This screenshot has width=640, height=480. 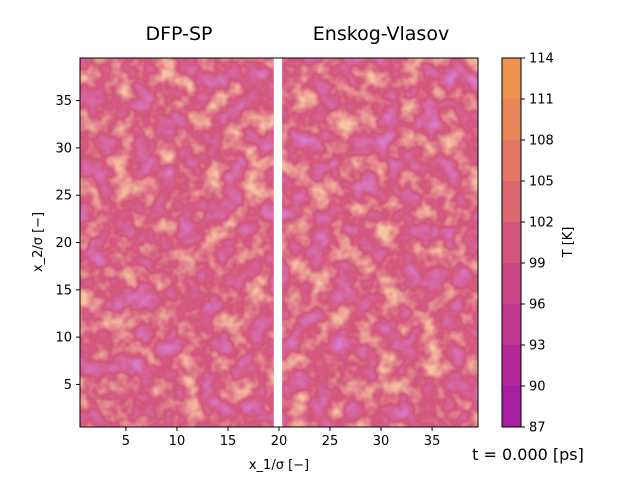 What do you see at coordinates (63, 148) in the screenshot?
I see `y-tick-label: 30` at bounding box center [63, 148].